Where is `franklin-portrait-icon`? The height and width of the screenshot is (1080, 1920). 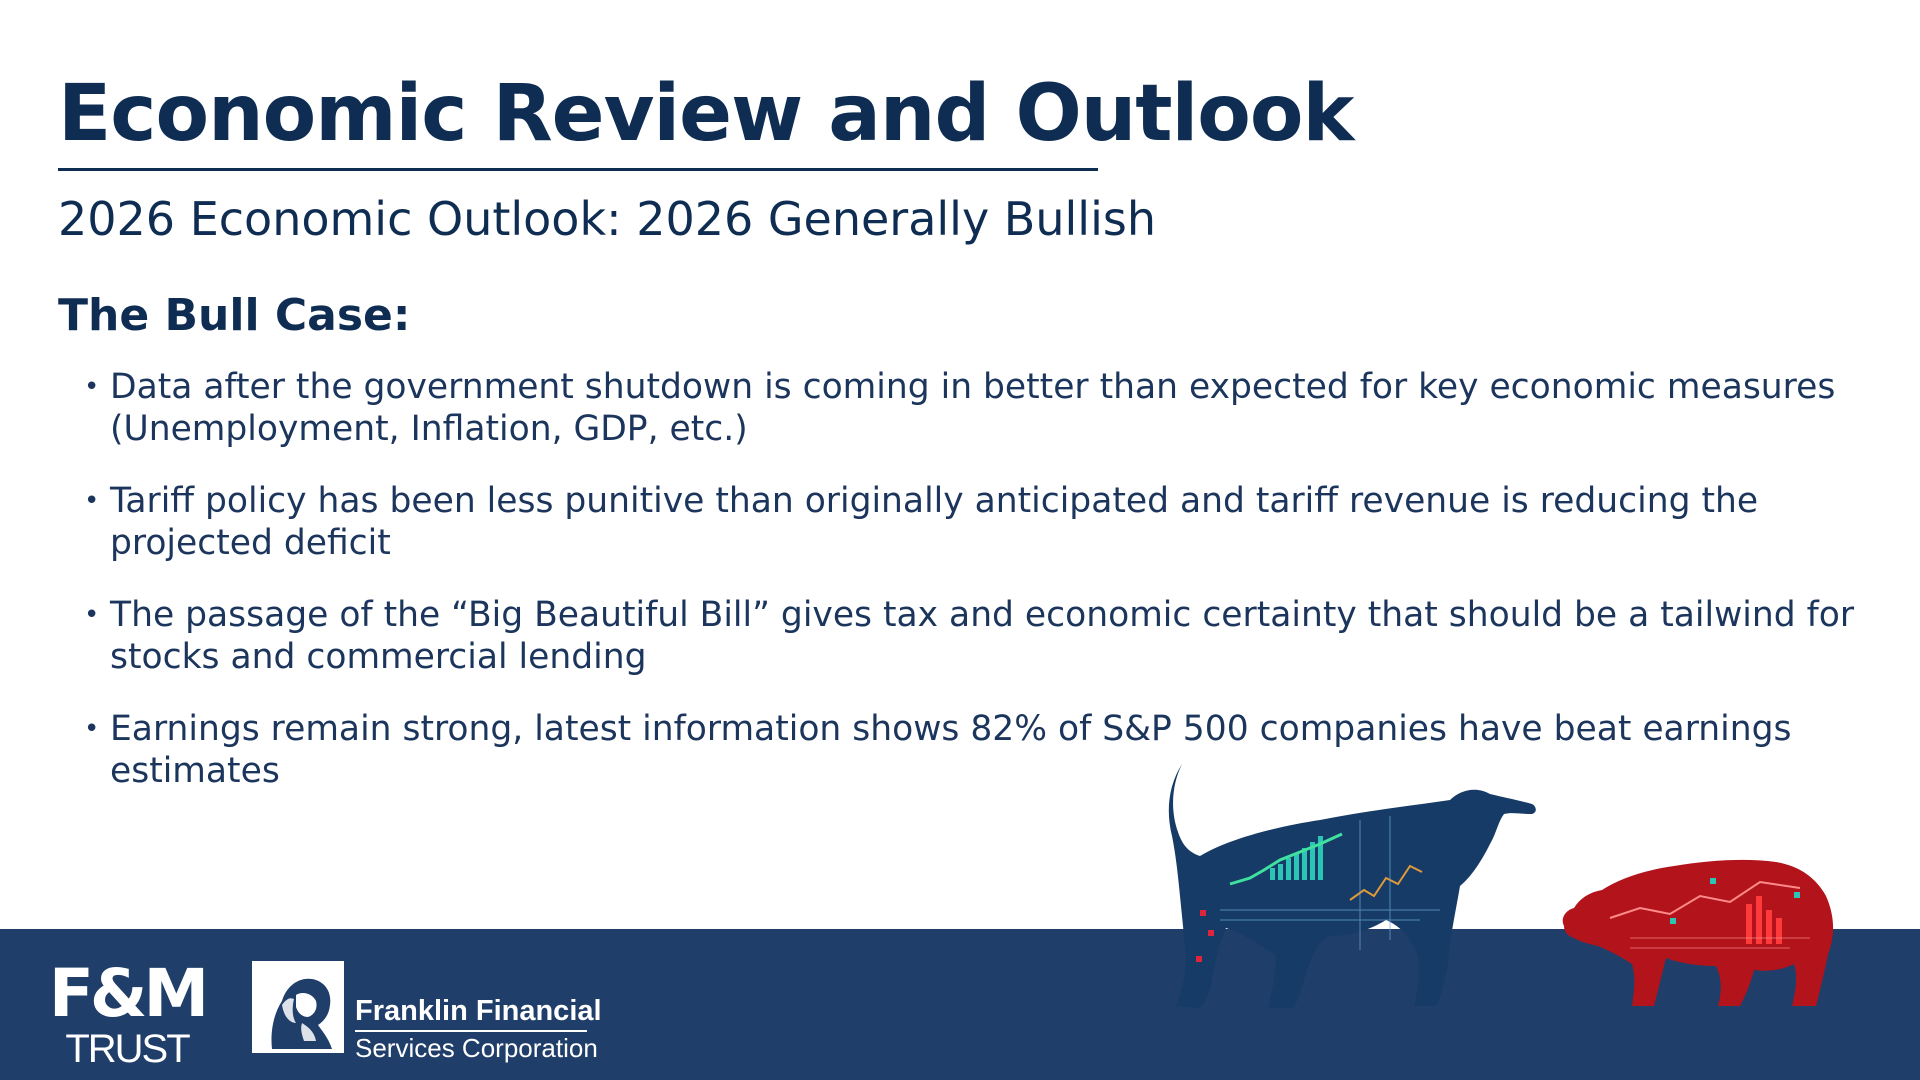 franklin-portrait-icon is located at coordinates (298, 1007).